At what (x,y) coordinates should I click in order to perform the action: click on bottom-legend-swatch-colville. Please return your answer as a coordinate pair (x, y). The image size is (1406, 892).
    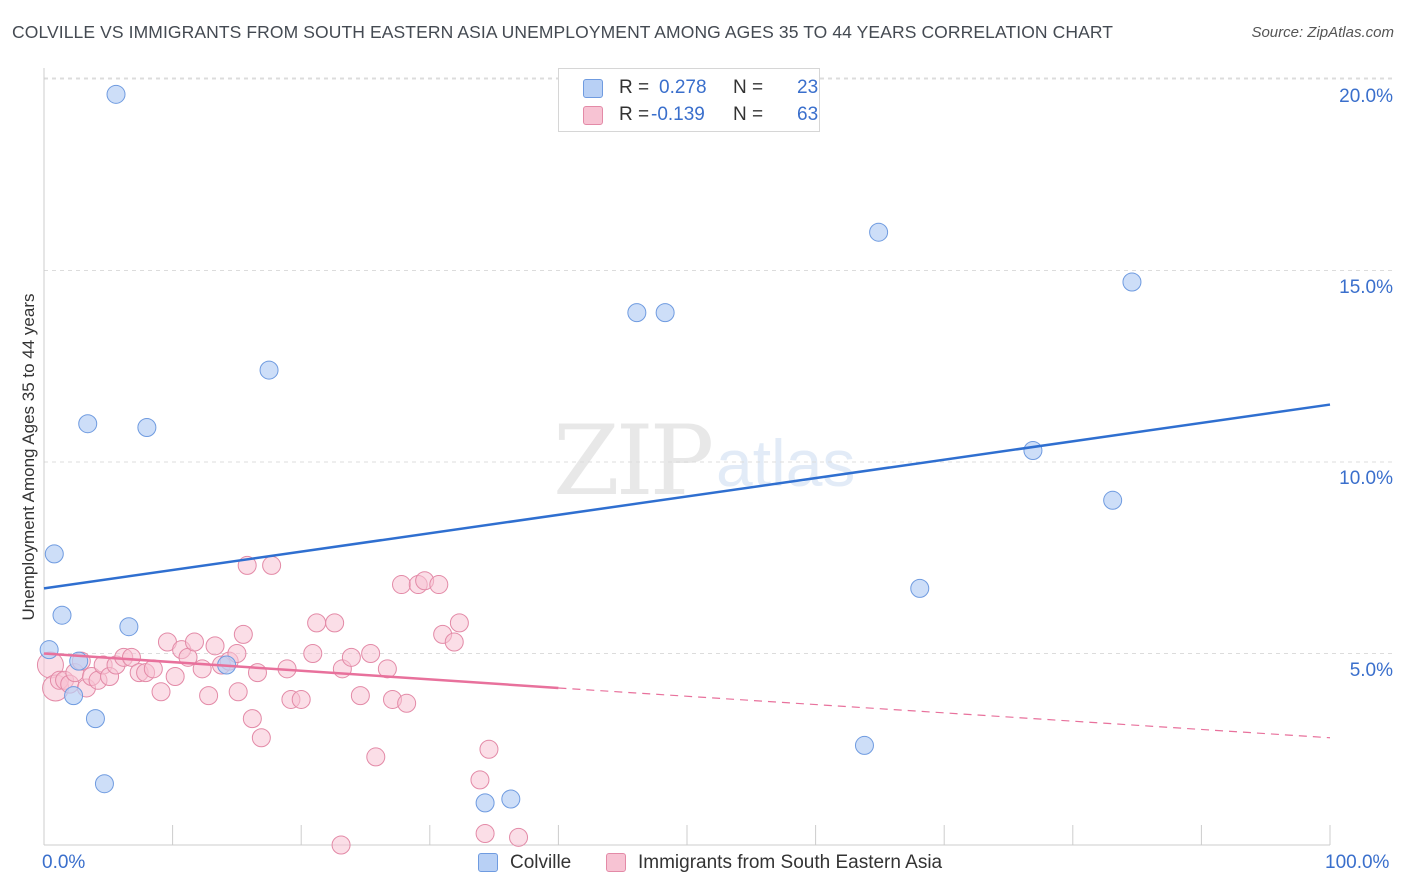
    Looking at the image, I should click on (488, 862).